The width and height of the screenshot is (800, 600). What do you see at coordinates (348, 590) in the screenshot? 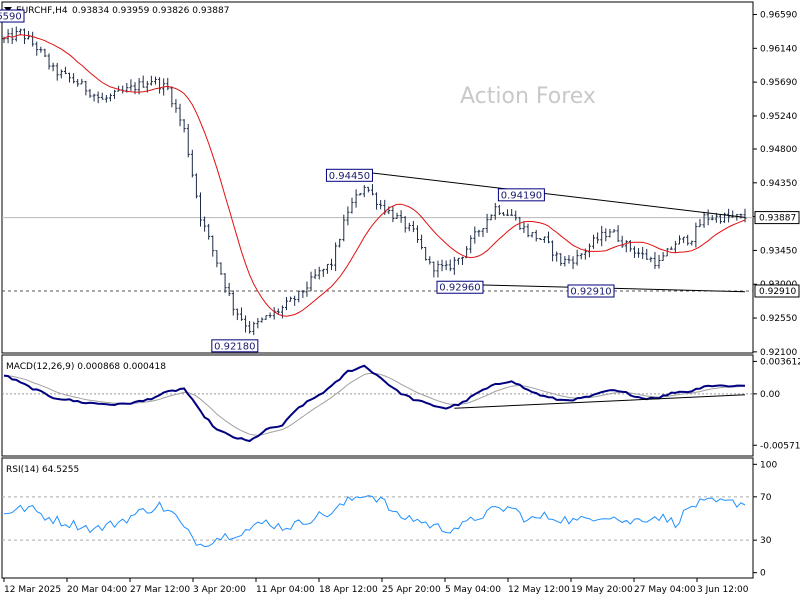
I see `date-tick-label: 18 Apr 12:00` at bounding box center [348, 590].